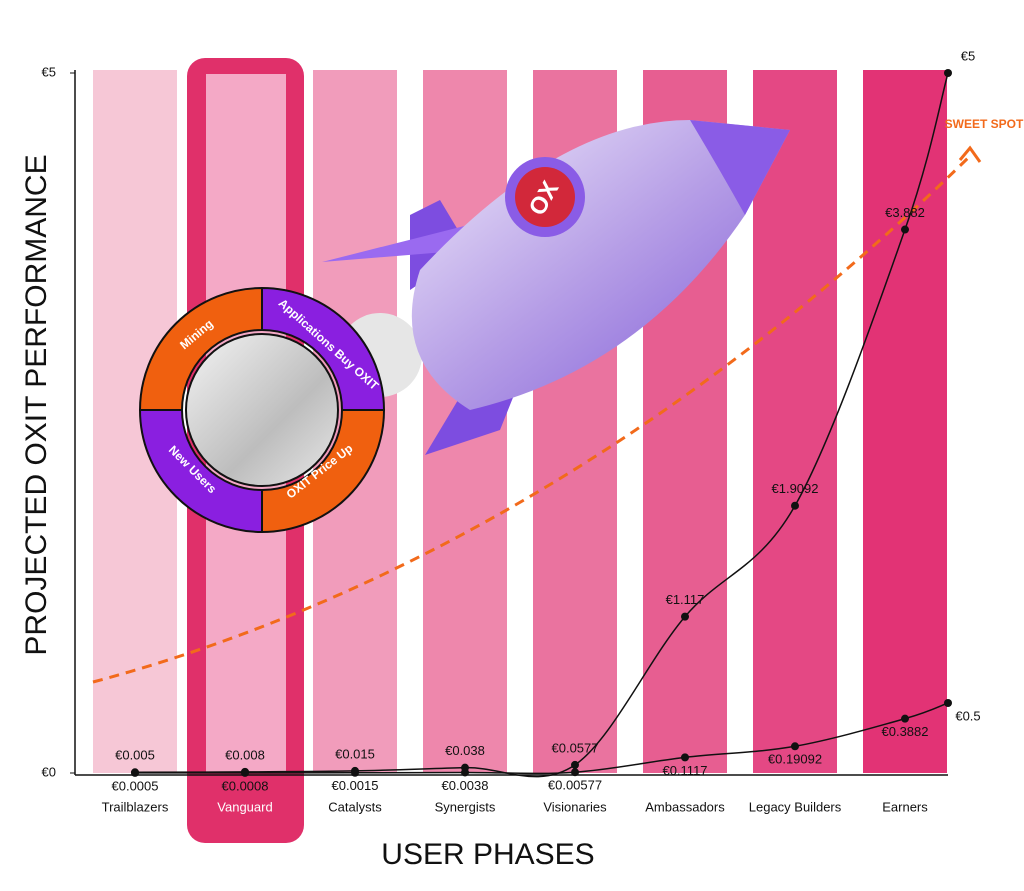  Describe the element at coordinates (575, 785) in the screenshot. I see `data-label: €0.00577` at that location.